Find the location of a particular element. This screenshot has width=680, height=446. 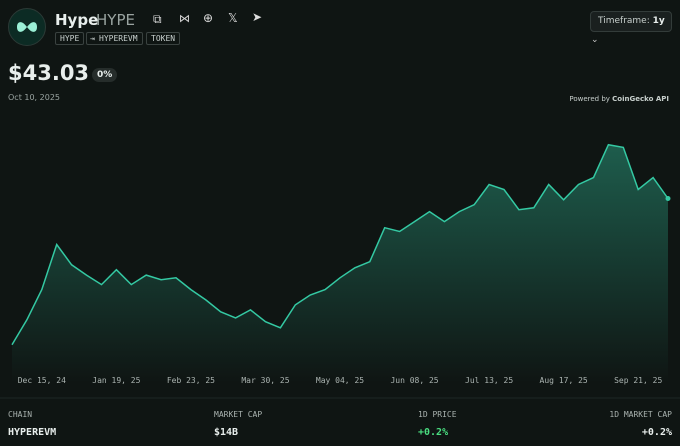

x-tick-label: Feb 23, 25 is located at coordinates (191, 380).